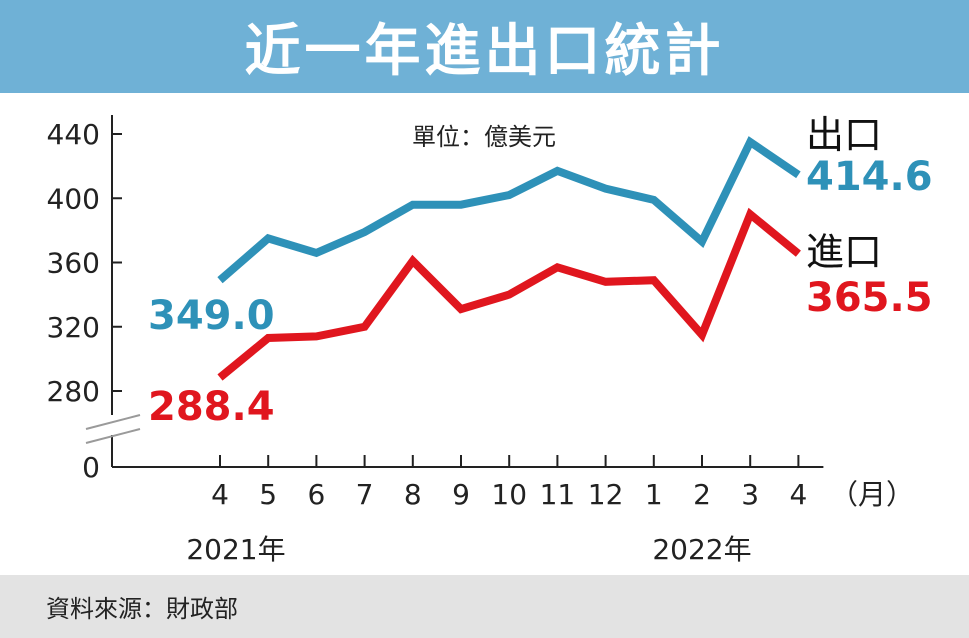 Image resolution: width=969 pixels, height=638 pixels. Describe the element at coordinates (73, 327) in the screenshot. I see `y-tick-label: 320` at that location.